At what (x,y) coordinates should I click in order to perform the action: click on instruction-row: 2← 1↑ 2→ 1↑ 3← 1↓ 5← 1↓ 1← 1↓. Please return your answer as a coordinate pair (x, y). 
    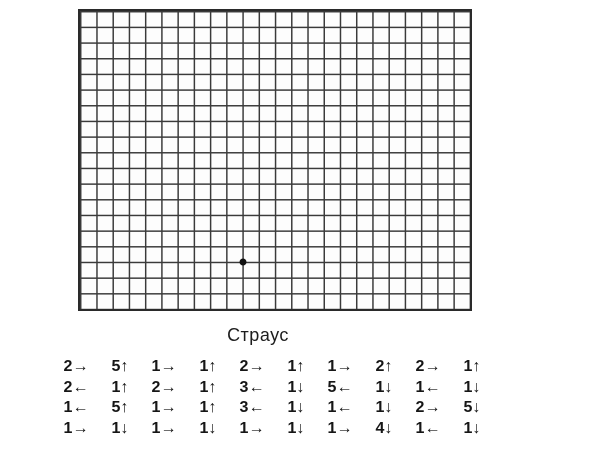
    Looking at the image, I should click on (274, 388).